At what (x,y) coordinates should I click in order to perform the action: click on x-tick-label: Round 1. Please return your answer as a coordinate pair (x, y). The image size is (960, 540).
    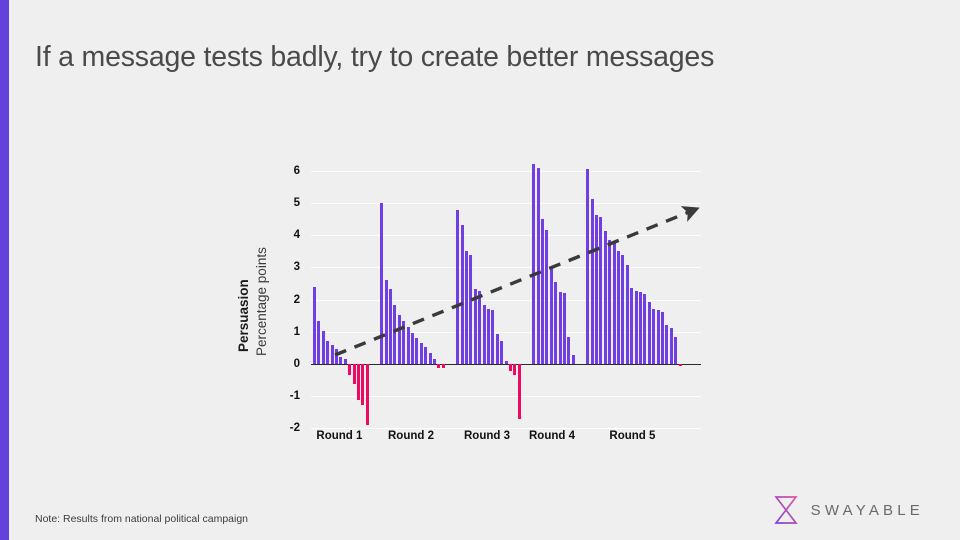
    Looking at the image, I should click on (339, 436).